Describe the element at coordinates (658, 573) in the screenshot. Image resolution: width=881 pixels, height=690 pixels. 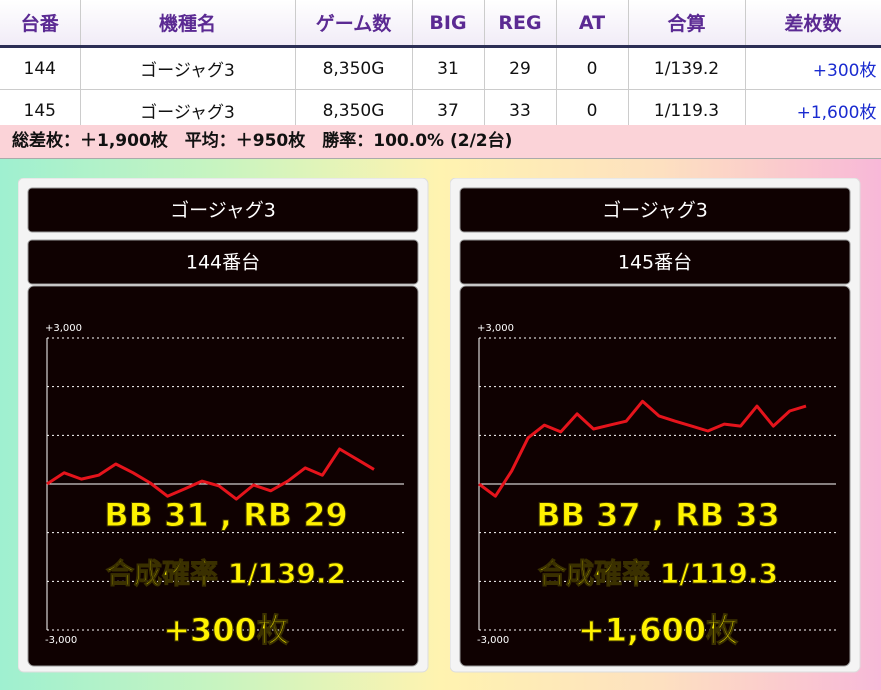
I see `annotation: 合成確率 1/119.3` at that location.